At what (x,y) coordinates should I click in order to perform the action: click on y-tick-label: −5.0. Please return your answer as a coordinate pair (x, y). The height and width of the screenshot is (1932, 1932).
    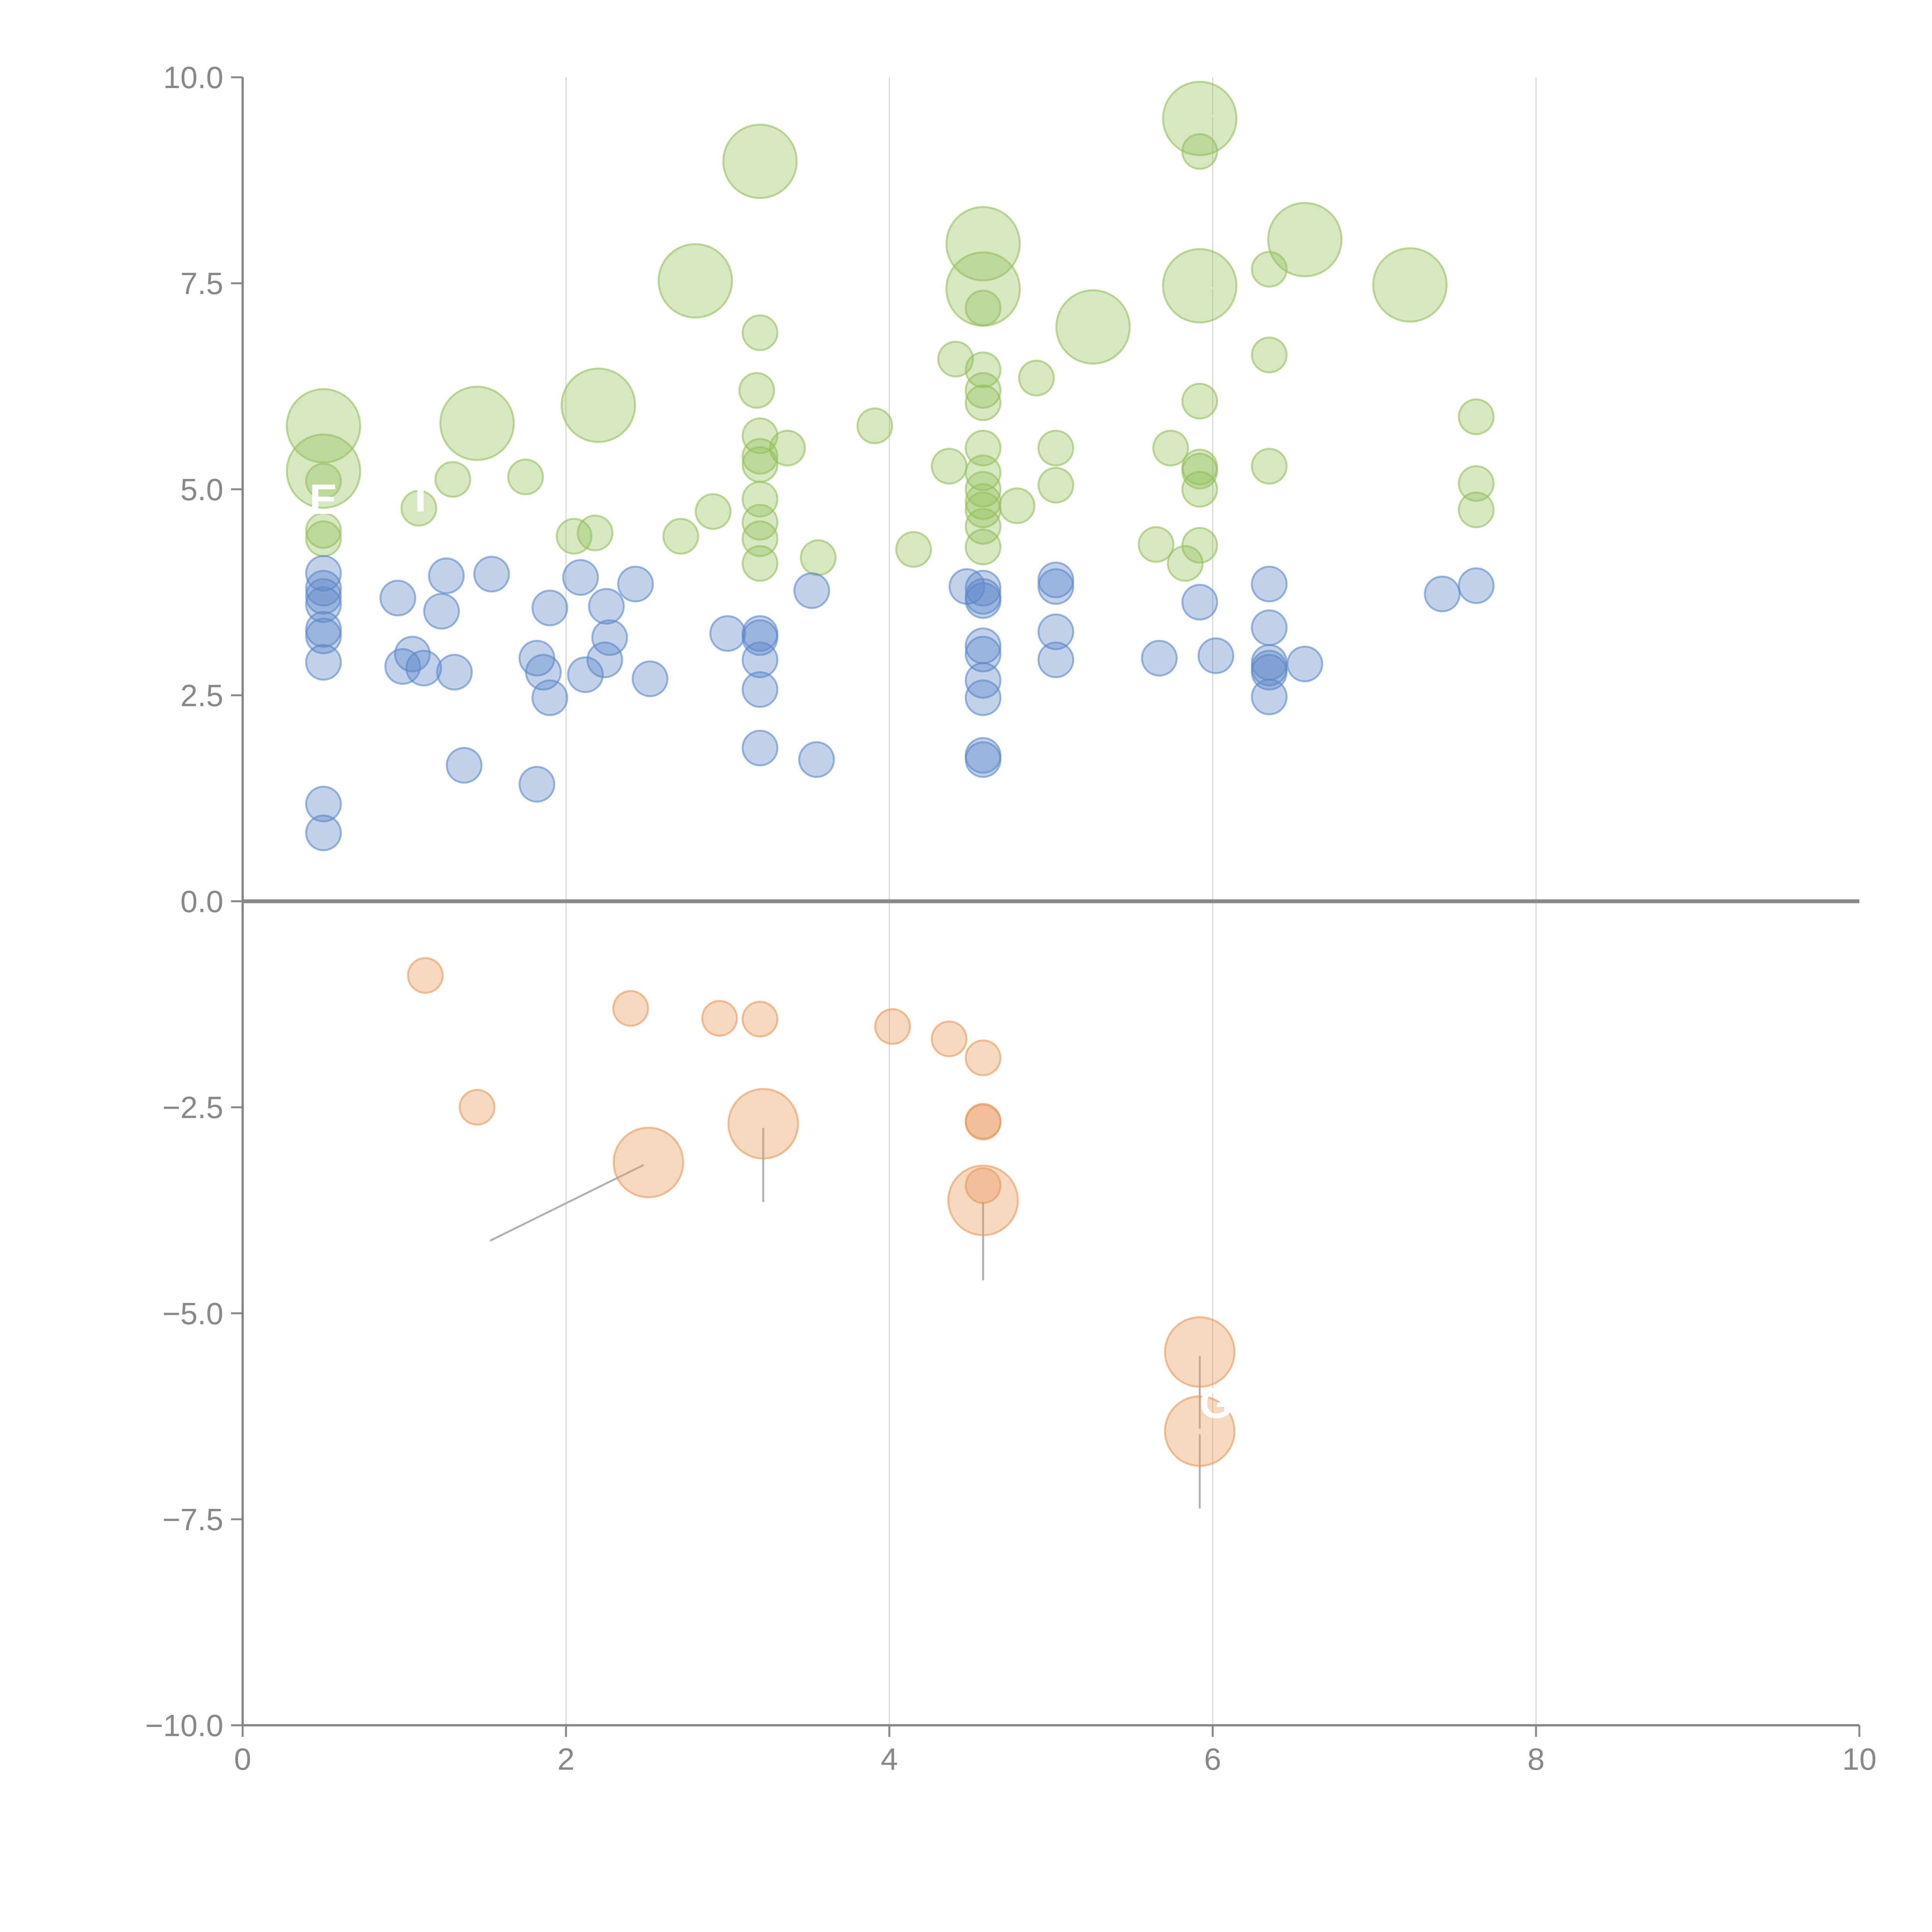
    Looking at the image, I should click on (192, 1313).